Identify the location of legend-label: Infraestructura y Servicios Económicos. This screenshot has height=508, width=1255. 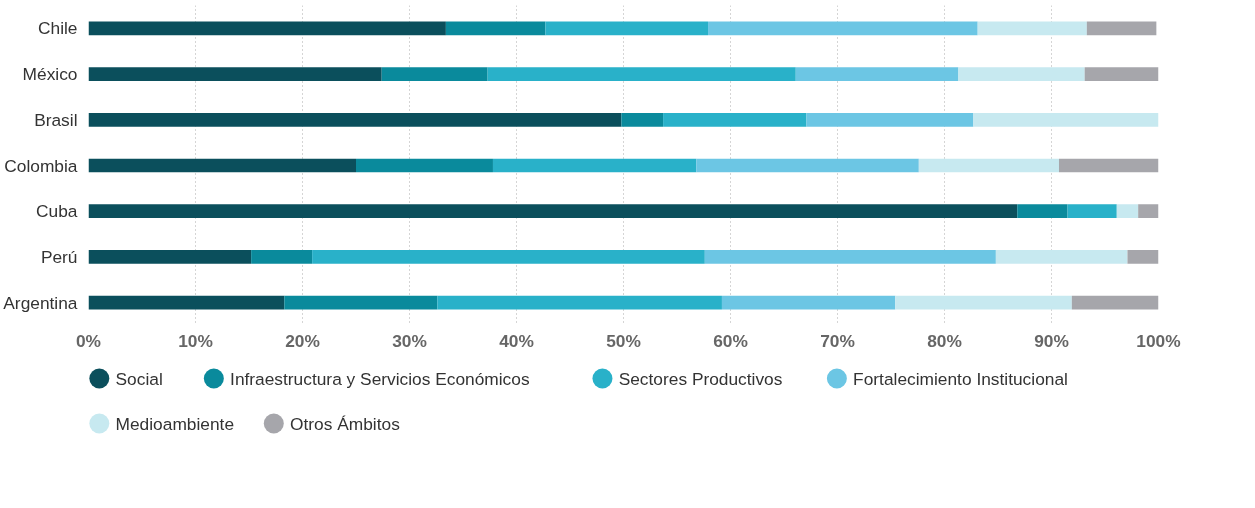
(380, 378).